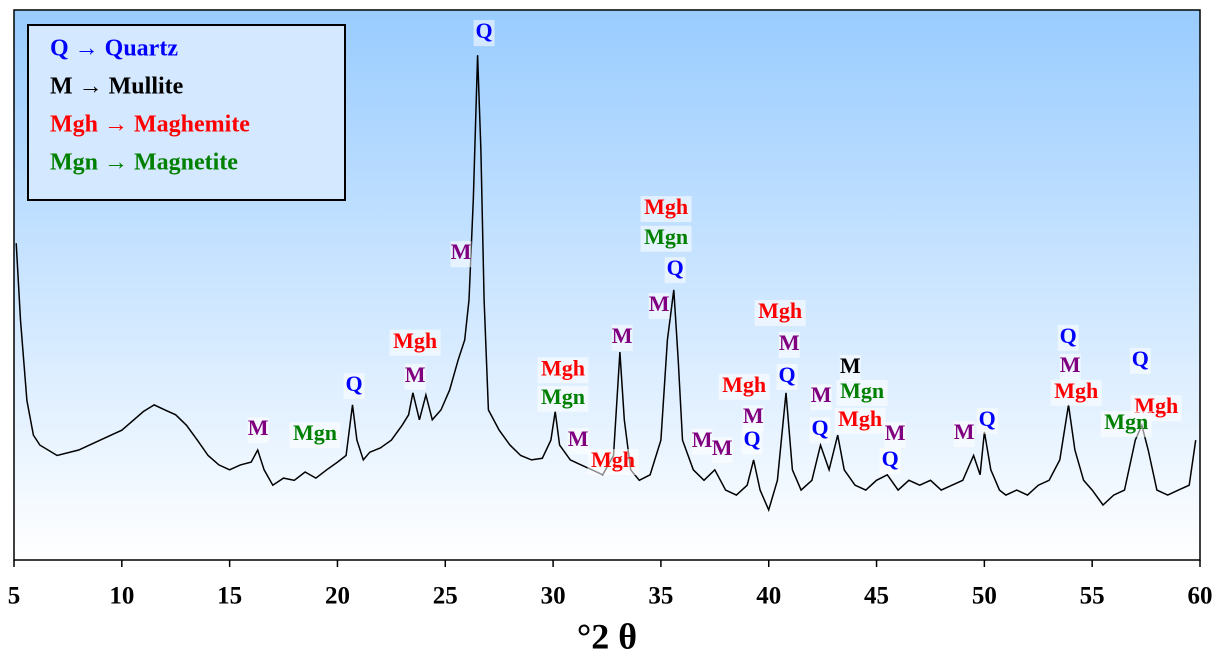 The width and height of the screenshot is (1230, 663). Describe the element at coordinates (144, 163) in the screenshot. I see `legend-entry: Mgn → Magnetite` at that location.